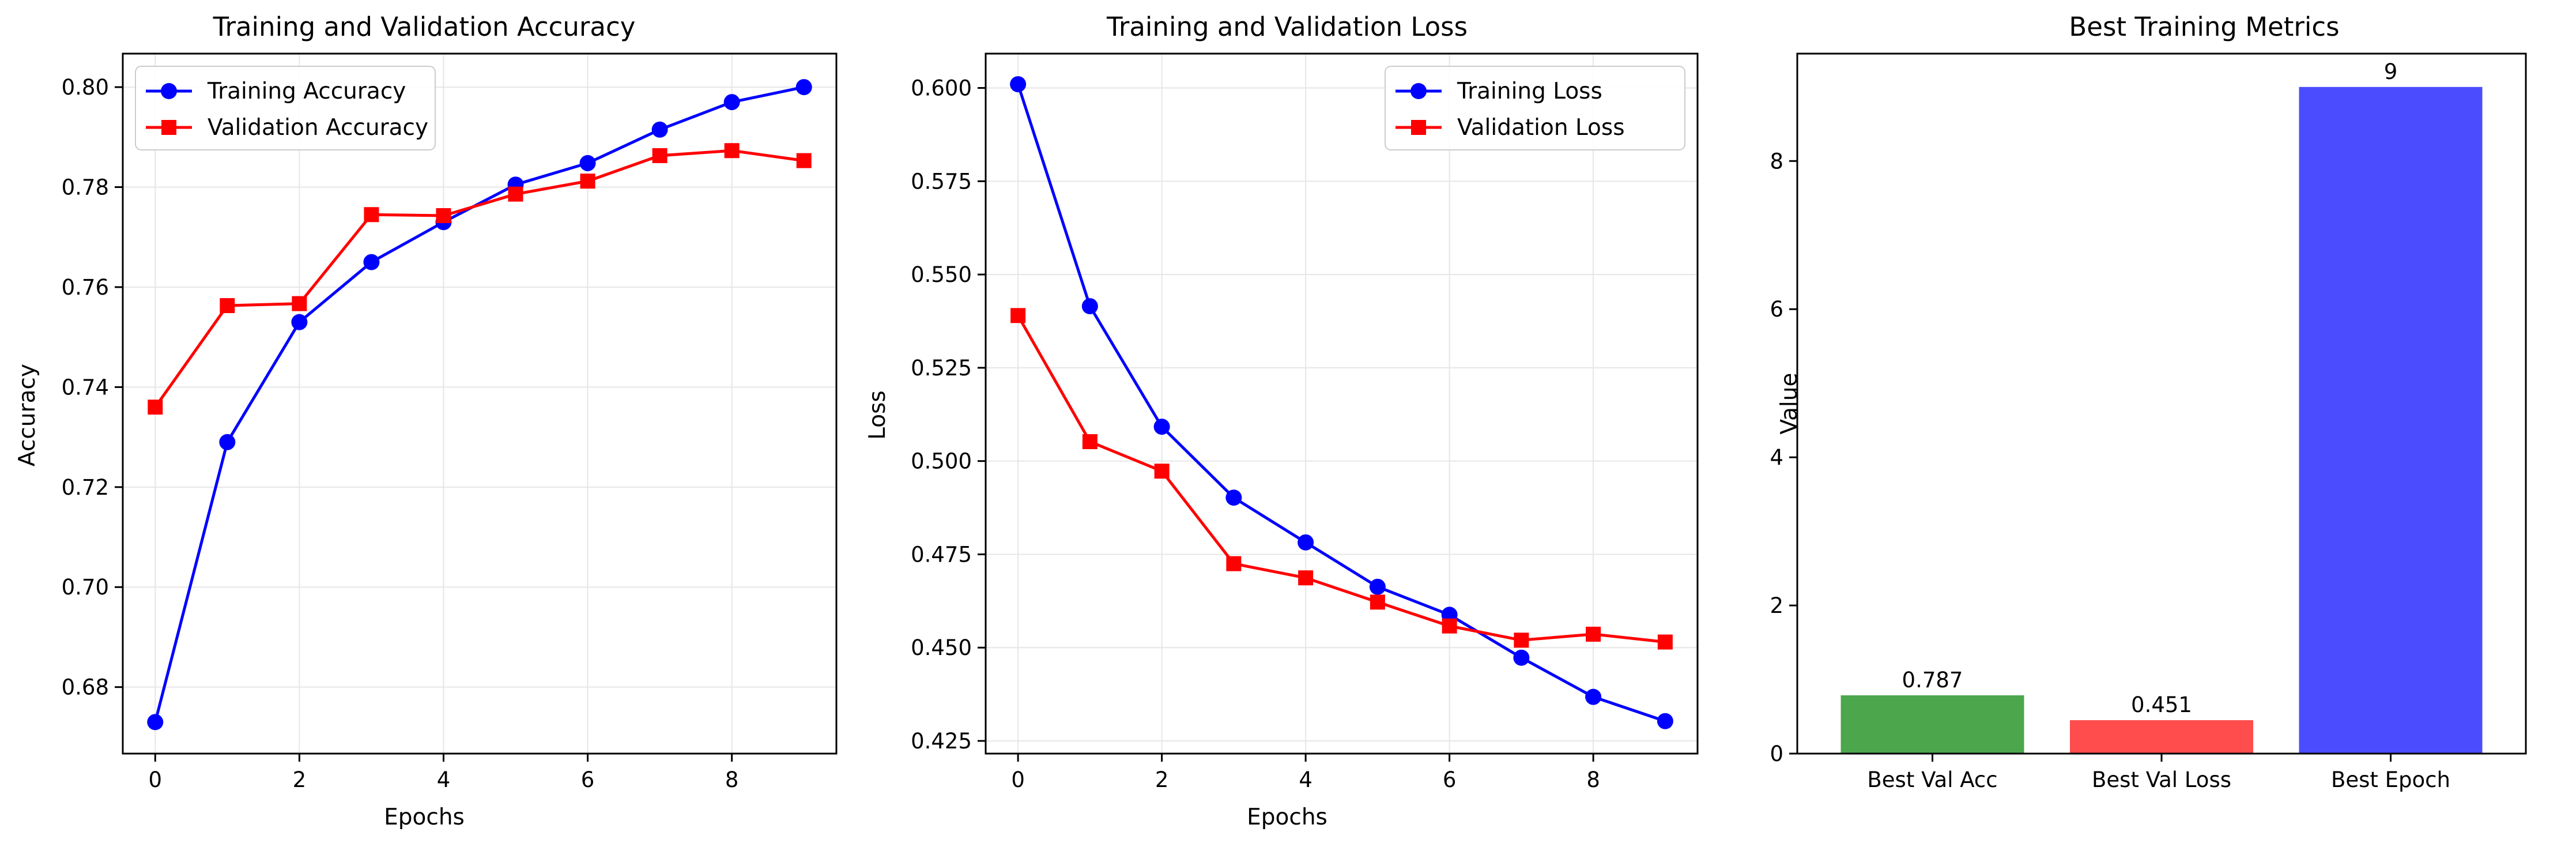 This screenshot has height=847, width=2576. Describe the element at coordinates (2391, 71) in the screenshot. I see `bar-value-label: 9` at that location.